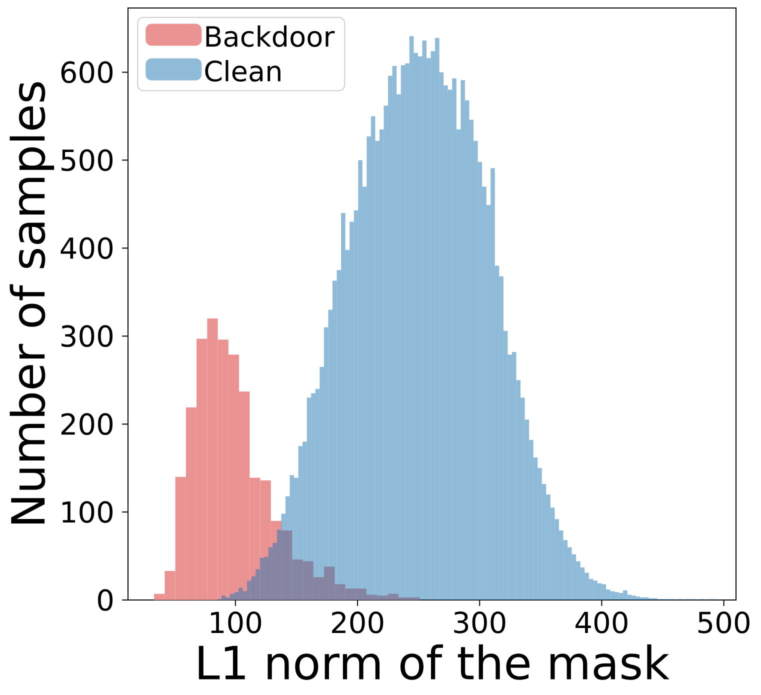  Describe the element at coordinates (87, 424) in the screenshot. I see `y-tick-label: 200` at that location.